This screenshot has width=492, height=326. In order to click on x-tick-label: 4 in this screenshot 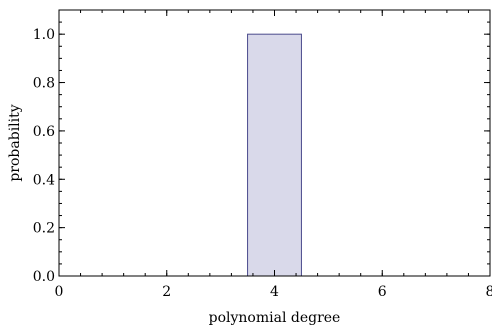, I will do `click(274, 292)`.